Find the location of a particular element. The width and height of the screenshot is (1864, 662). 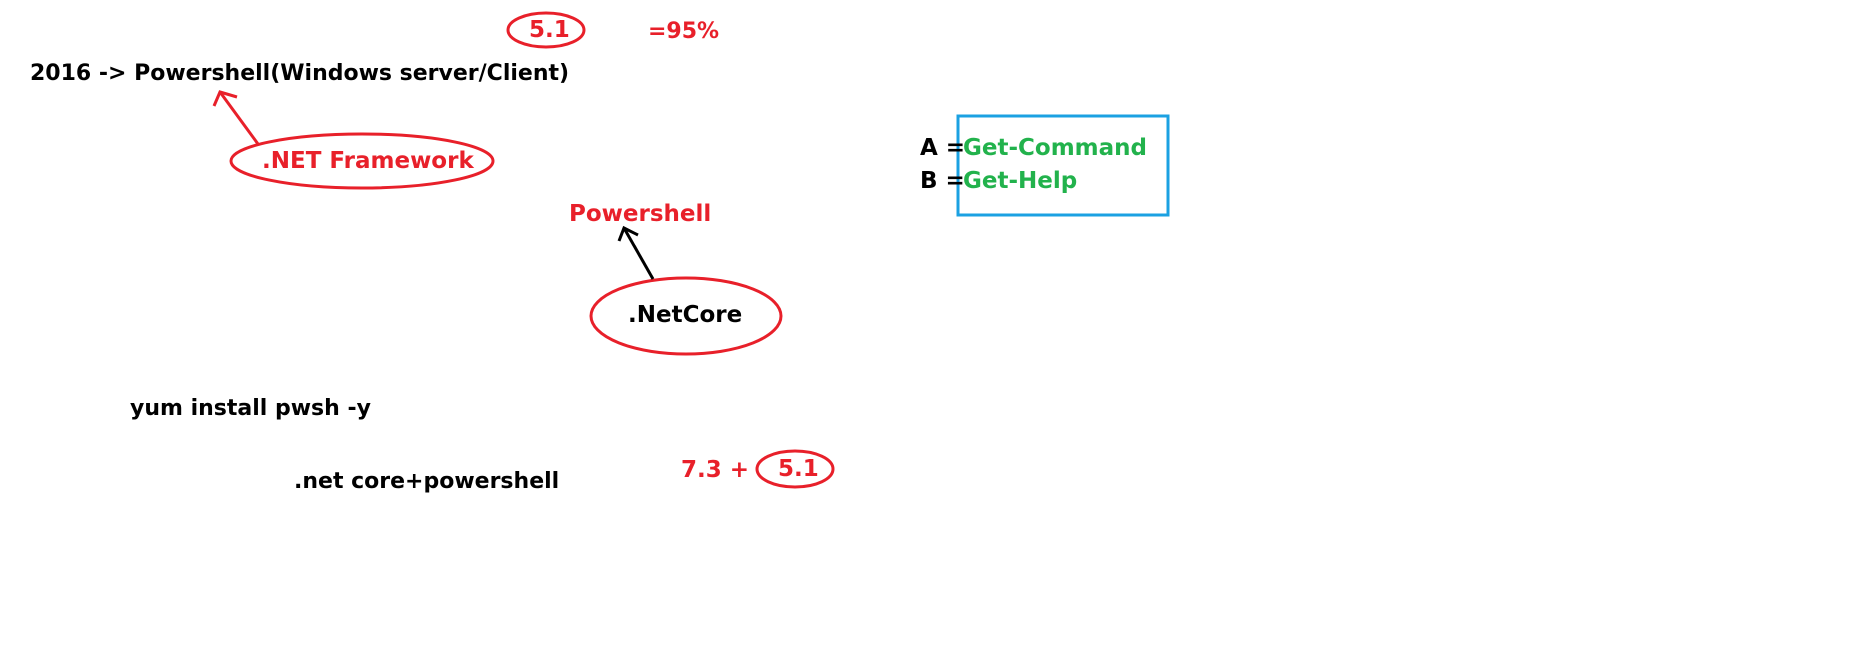

netcore-label: .NetCore is located at coordinates (685, 315).